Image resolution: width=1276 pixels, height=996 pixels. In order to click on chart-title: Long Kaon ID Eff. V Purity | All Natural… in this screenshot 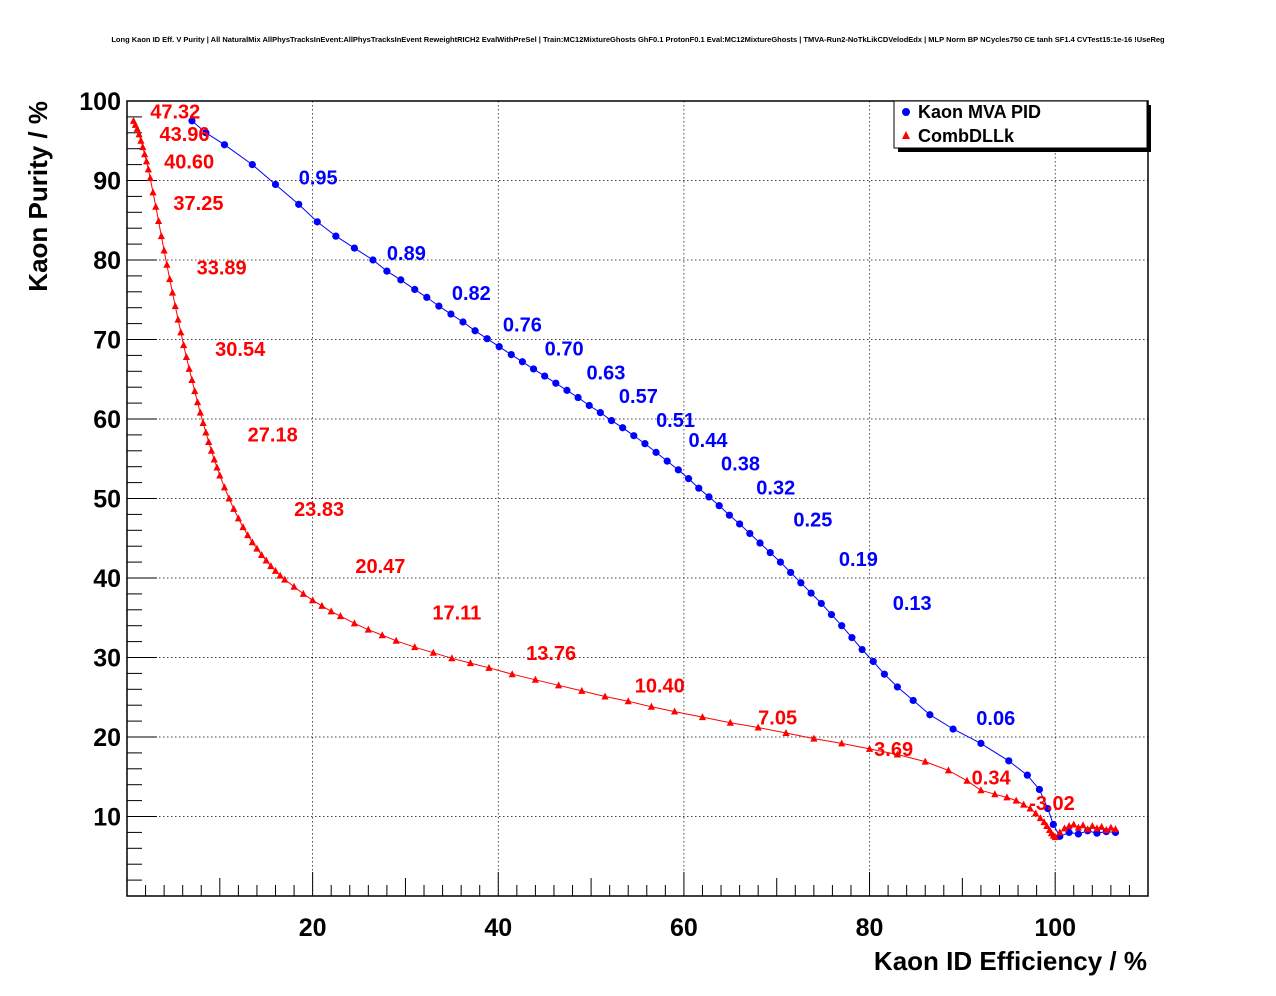, I will do `click(638, 39)`.